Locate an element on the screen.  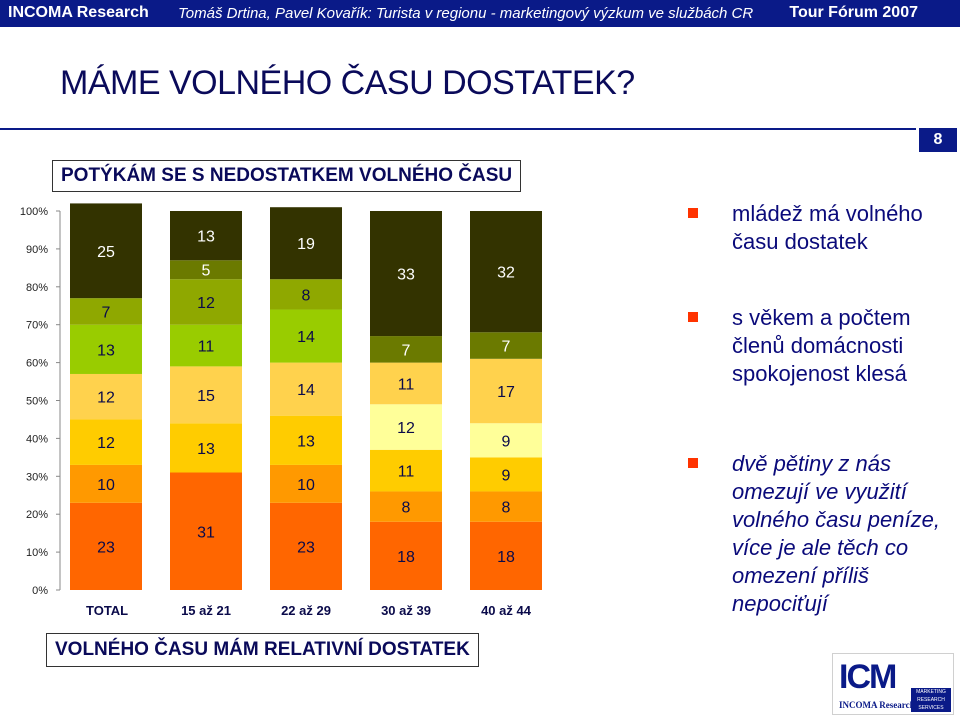
title-rule is located at coordinates (458, 129).